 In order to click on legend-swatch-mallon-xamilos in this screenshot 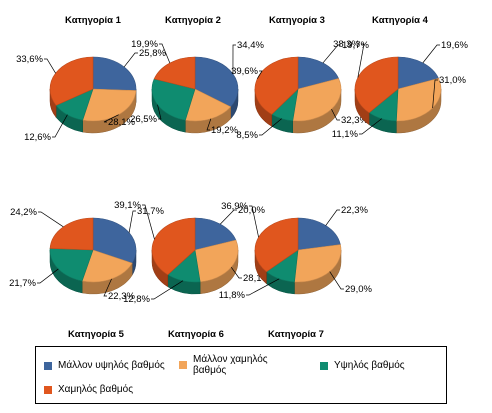, I will do `click(183, 365)`.